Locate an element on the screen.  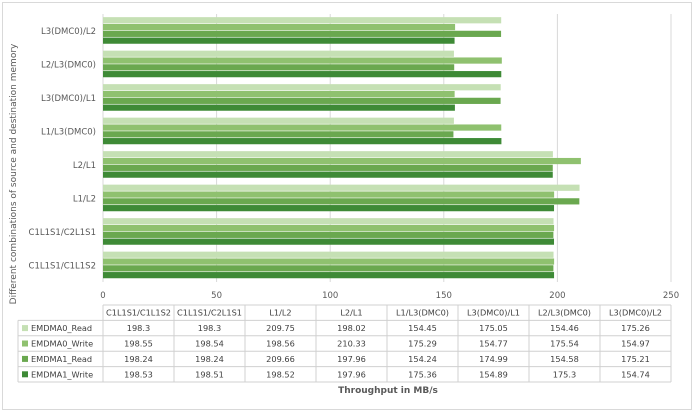
table-header-6: L2/L3(DMC0) is located at coordinates (564, 313).